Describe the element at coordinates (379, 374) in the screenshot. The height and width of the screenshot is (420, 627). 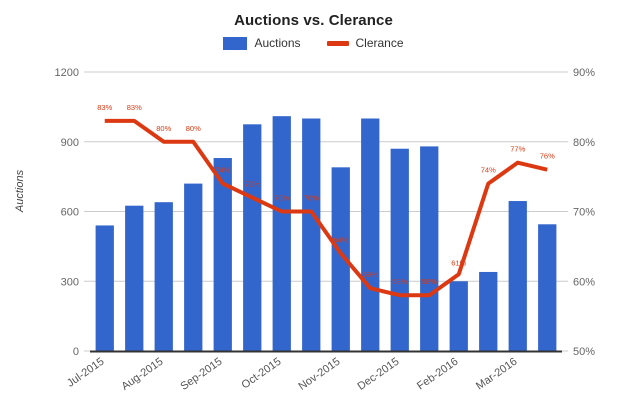
I see `x-axis-tick-label: Dec-2015` at that location.